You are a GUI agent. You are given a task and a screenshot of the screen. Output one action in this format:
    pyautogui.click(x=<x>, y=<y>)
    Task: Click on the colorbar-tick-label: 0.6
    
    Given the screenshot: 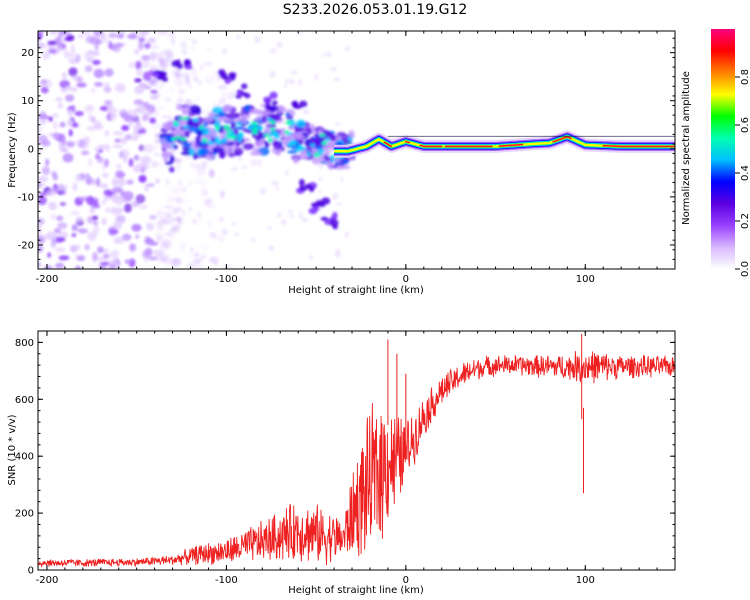 What is the action you would take?
    pyautogui.click(x=745, y=125)
    